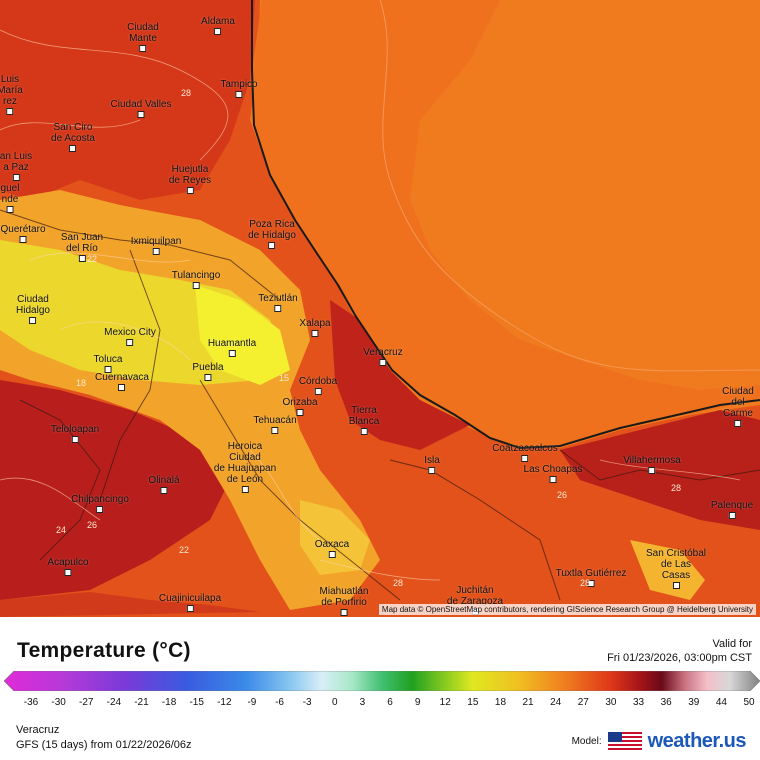 This screenshot has width=760, height=760. What do you see at coordinates (82, 243) in the screenshot?
I see `city-name: San Juan del Río` at bounding box center [82, 243].